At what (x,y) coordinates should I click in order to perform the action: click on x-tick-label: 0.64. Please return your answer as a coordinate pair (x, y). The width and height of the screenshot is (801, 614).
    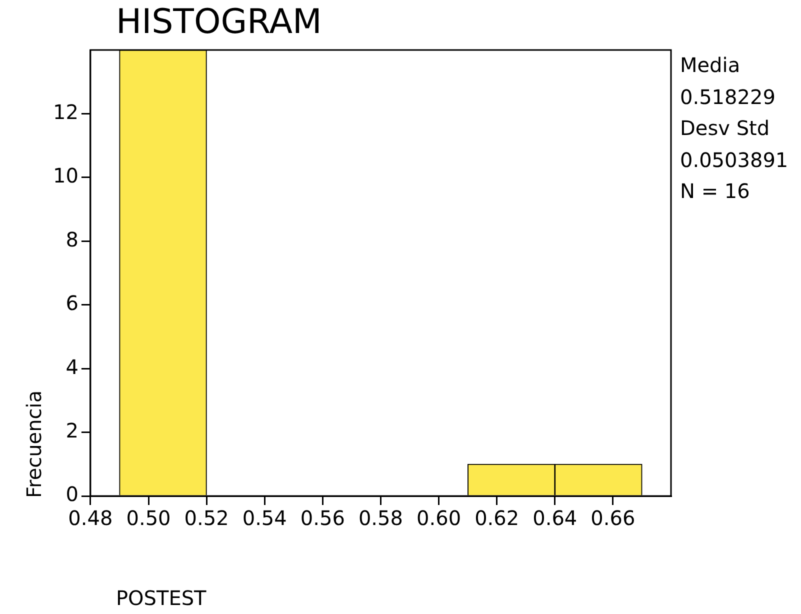
    Looking at the image, I should click on (555, 518).